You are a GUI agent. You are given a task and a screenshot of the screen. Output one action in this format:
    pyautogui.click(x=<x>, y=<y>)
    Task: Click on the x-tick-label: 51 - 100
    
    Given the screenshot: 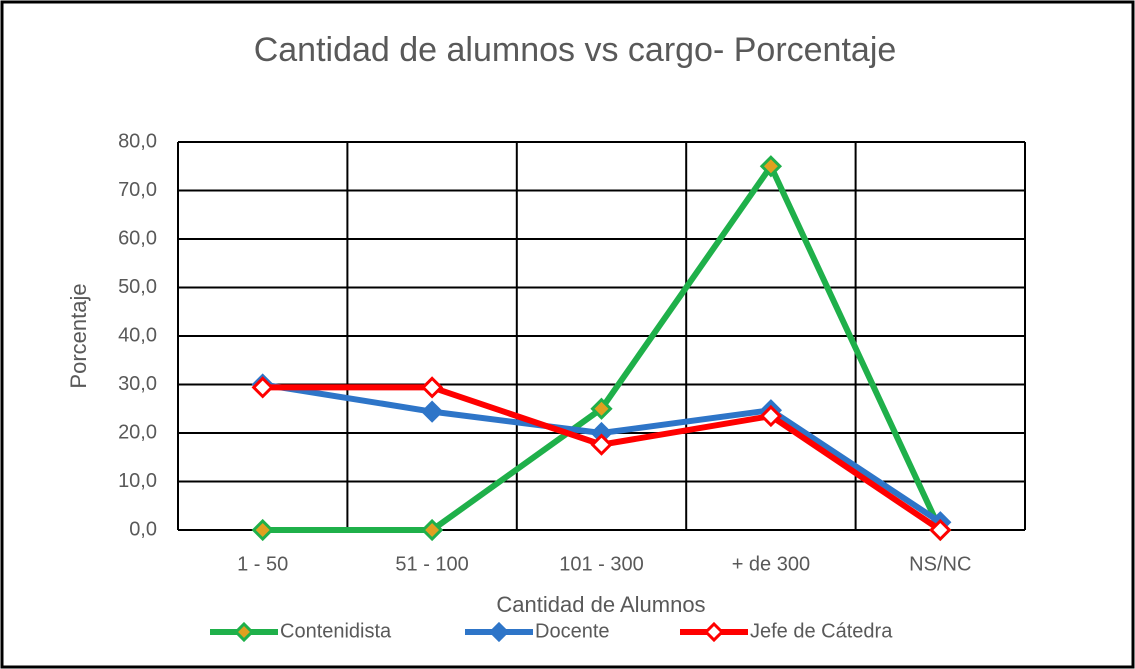 What is the action you would take?
    pyautogui.click(x=431, y=564)
    